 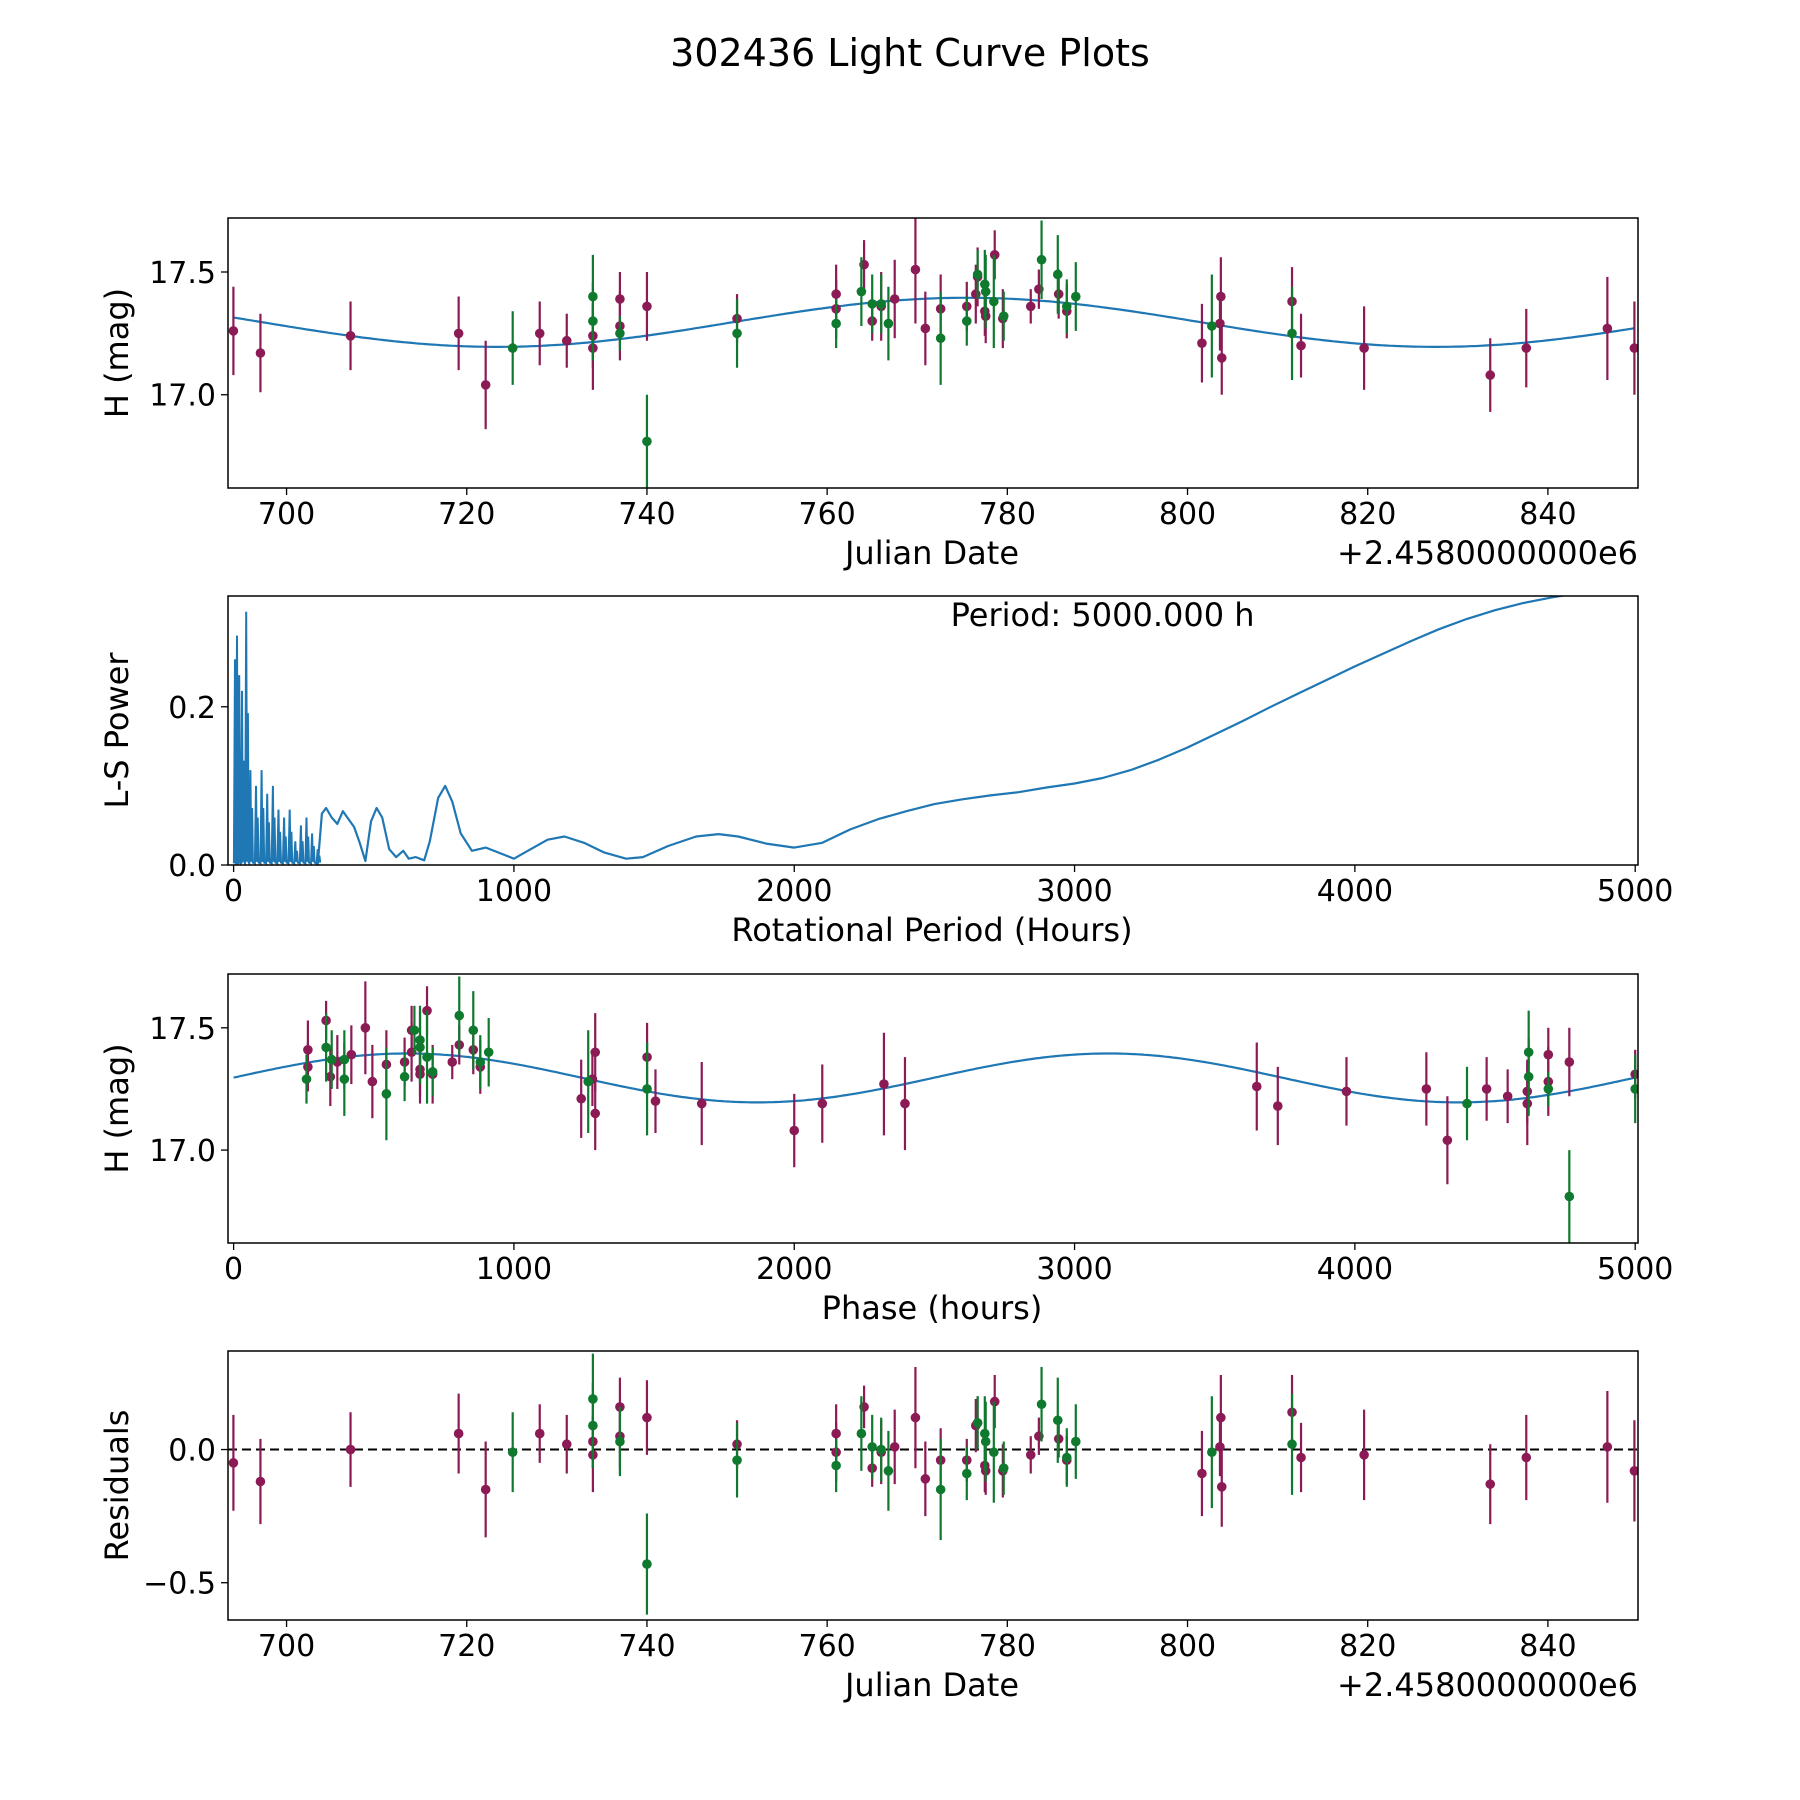 What do you see at coordinates (1547, 514) in the screenshot?
I see `x-tick-label: 840` at bounding box center [1547, 514].